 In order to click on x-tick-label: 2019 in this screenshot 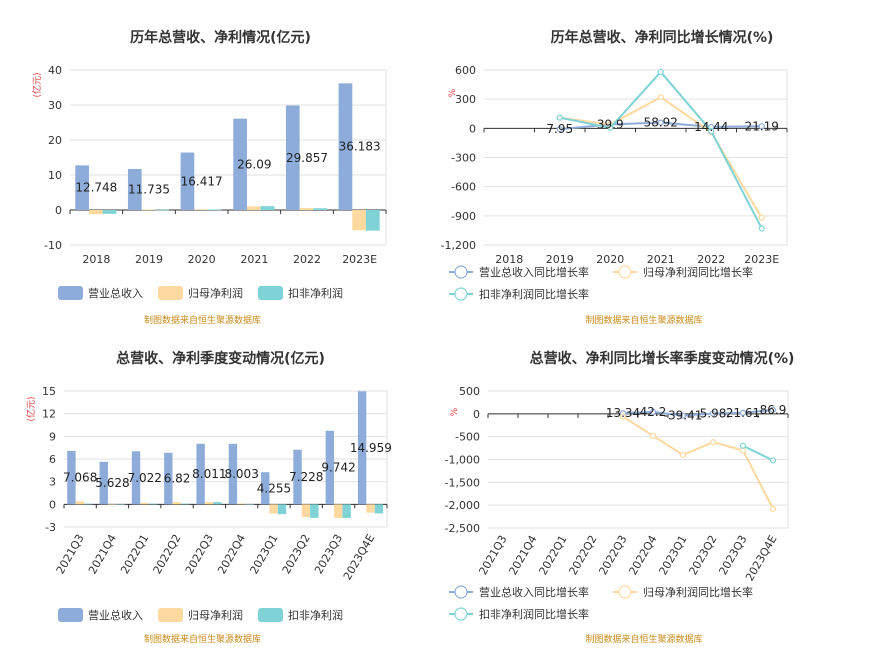, I will do `click(149, 259)`.